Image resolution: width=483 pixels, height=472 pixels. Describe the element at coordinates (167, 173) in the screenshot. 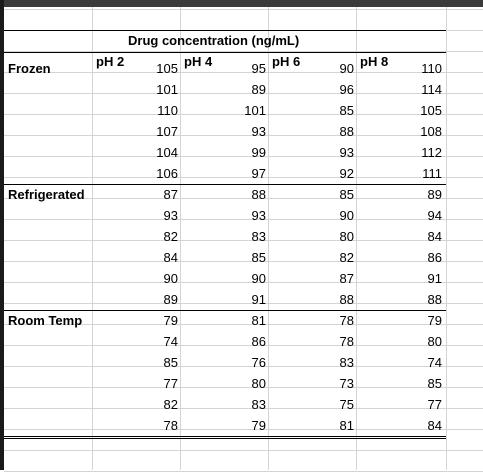

I see `data-cell: 106` at that location.